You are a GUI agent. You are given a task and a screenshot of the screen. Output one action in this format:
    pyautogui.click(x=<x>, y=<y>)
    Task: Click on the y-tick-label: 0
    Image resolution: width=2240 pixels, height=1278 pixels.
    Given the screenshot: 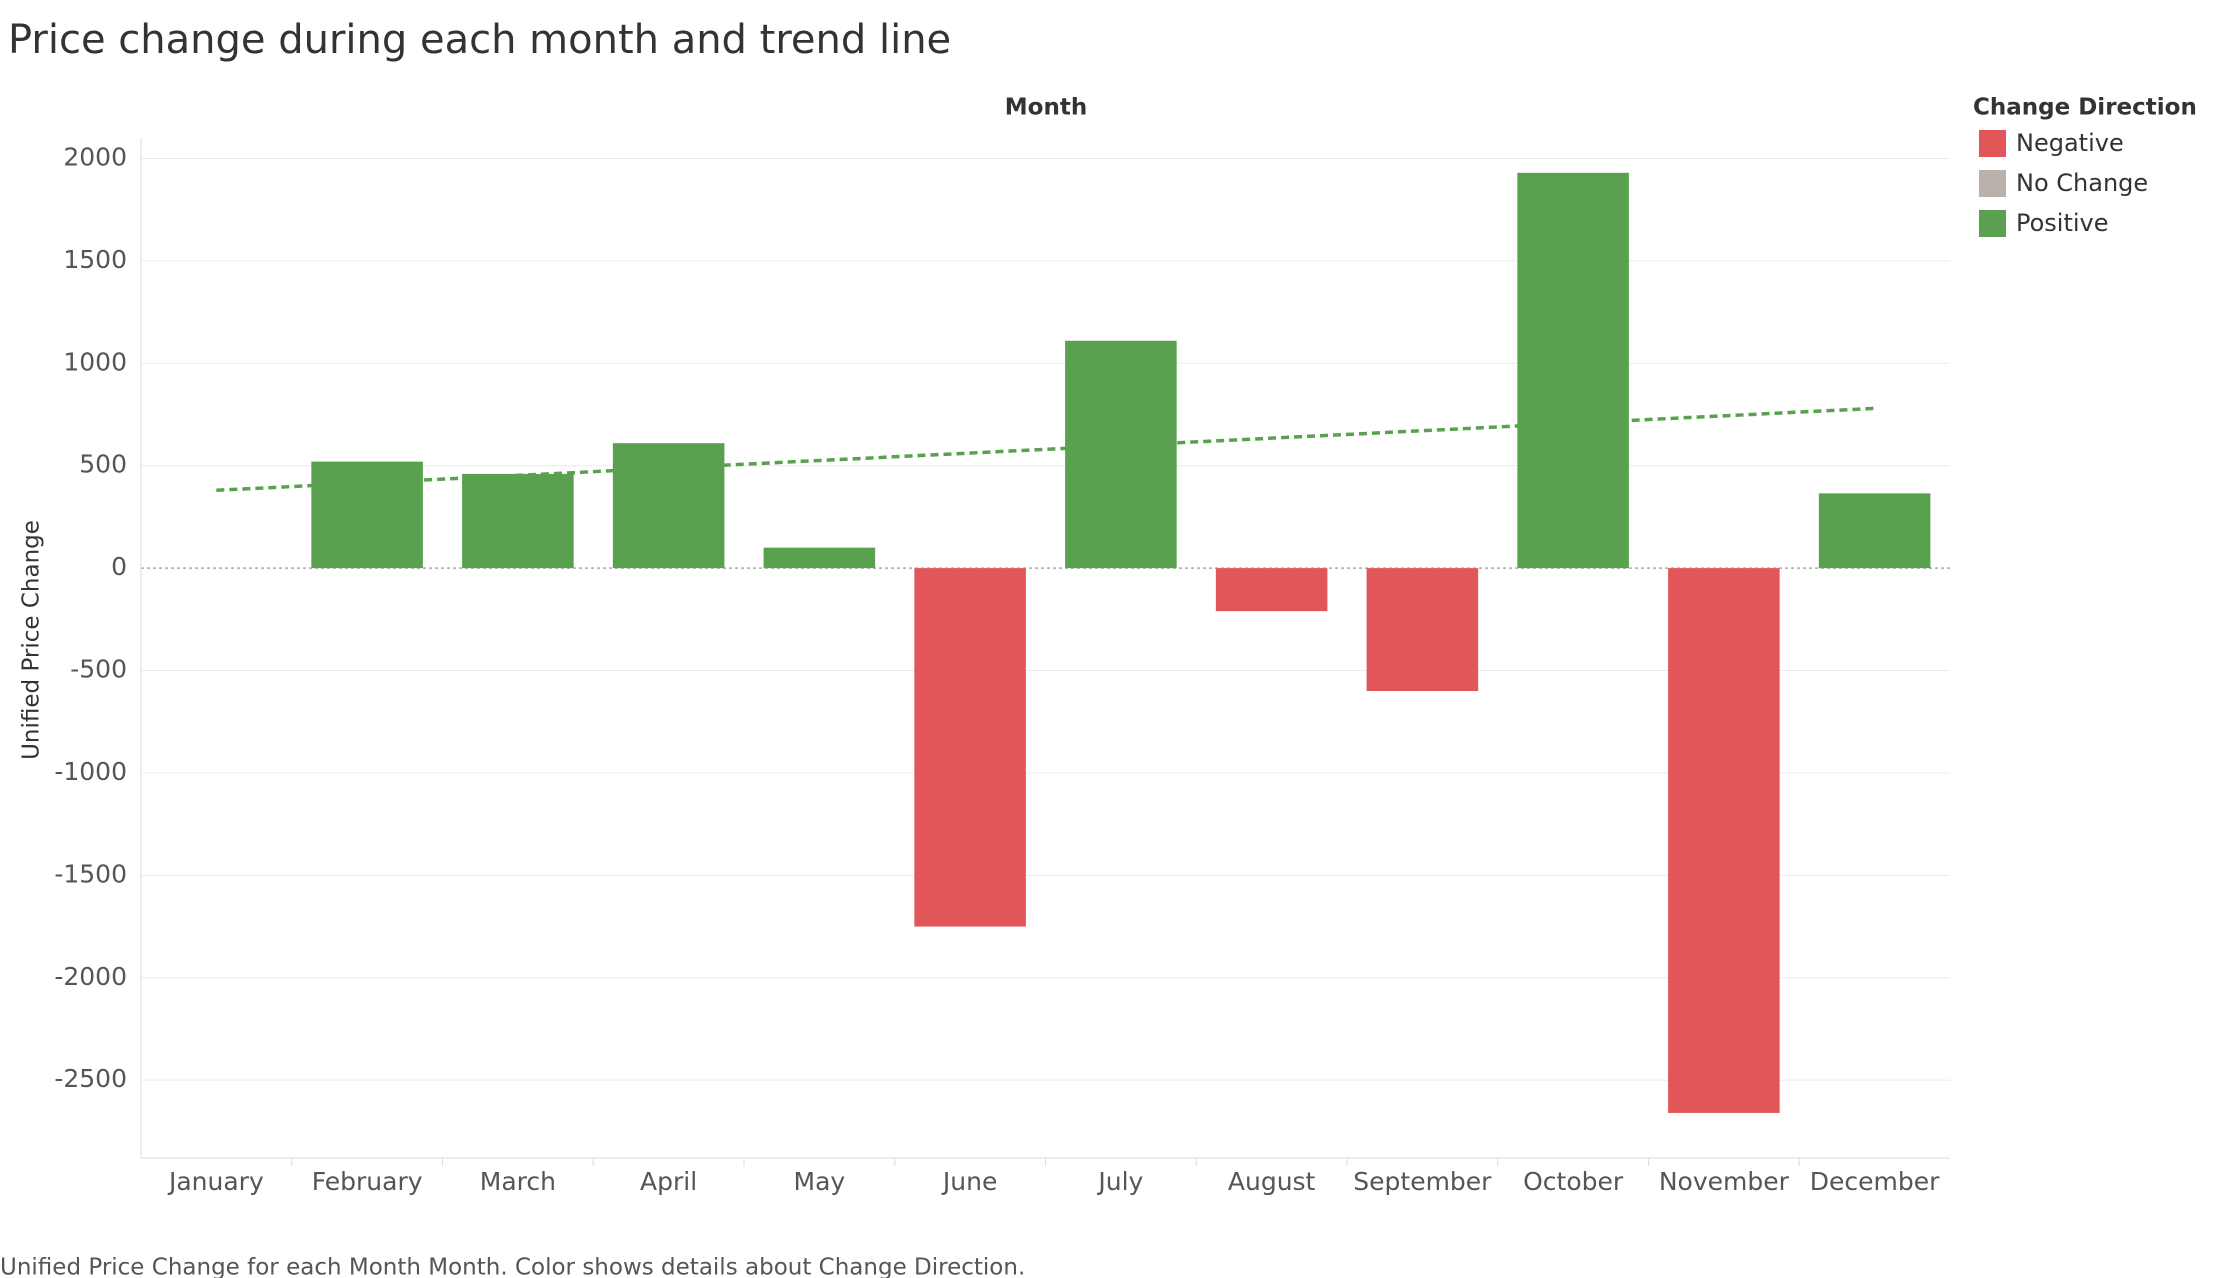 What is the action you would take?
    pyautogui.click(x=119, y=566)
    